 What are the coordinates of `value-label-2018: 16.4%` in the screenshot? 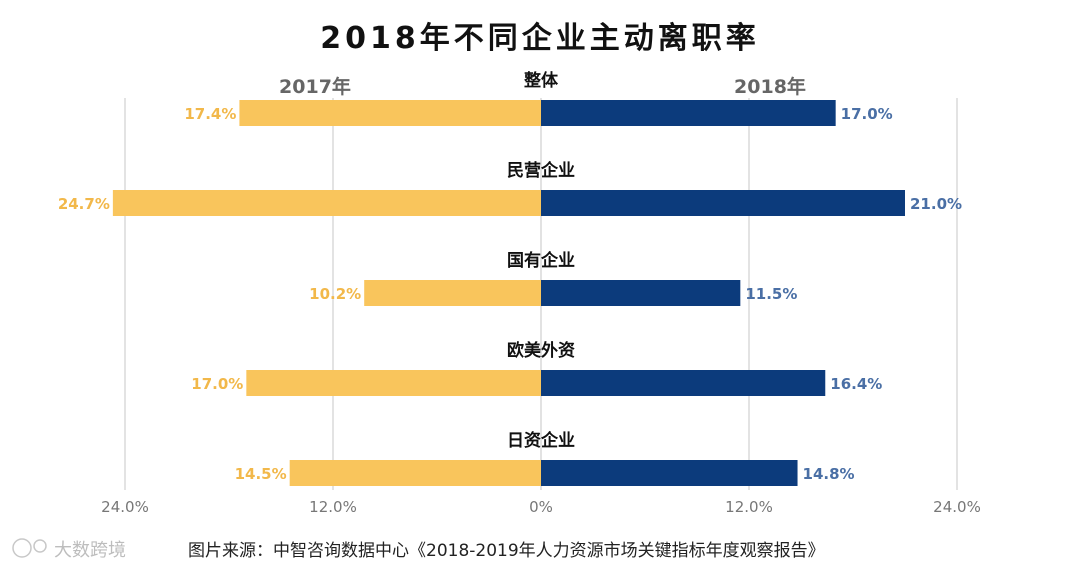 It's located at (856, 384).